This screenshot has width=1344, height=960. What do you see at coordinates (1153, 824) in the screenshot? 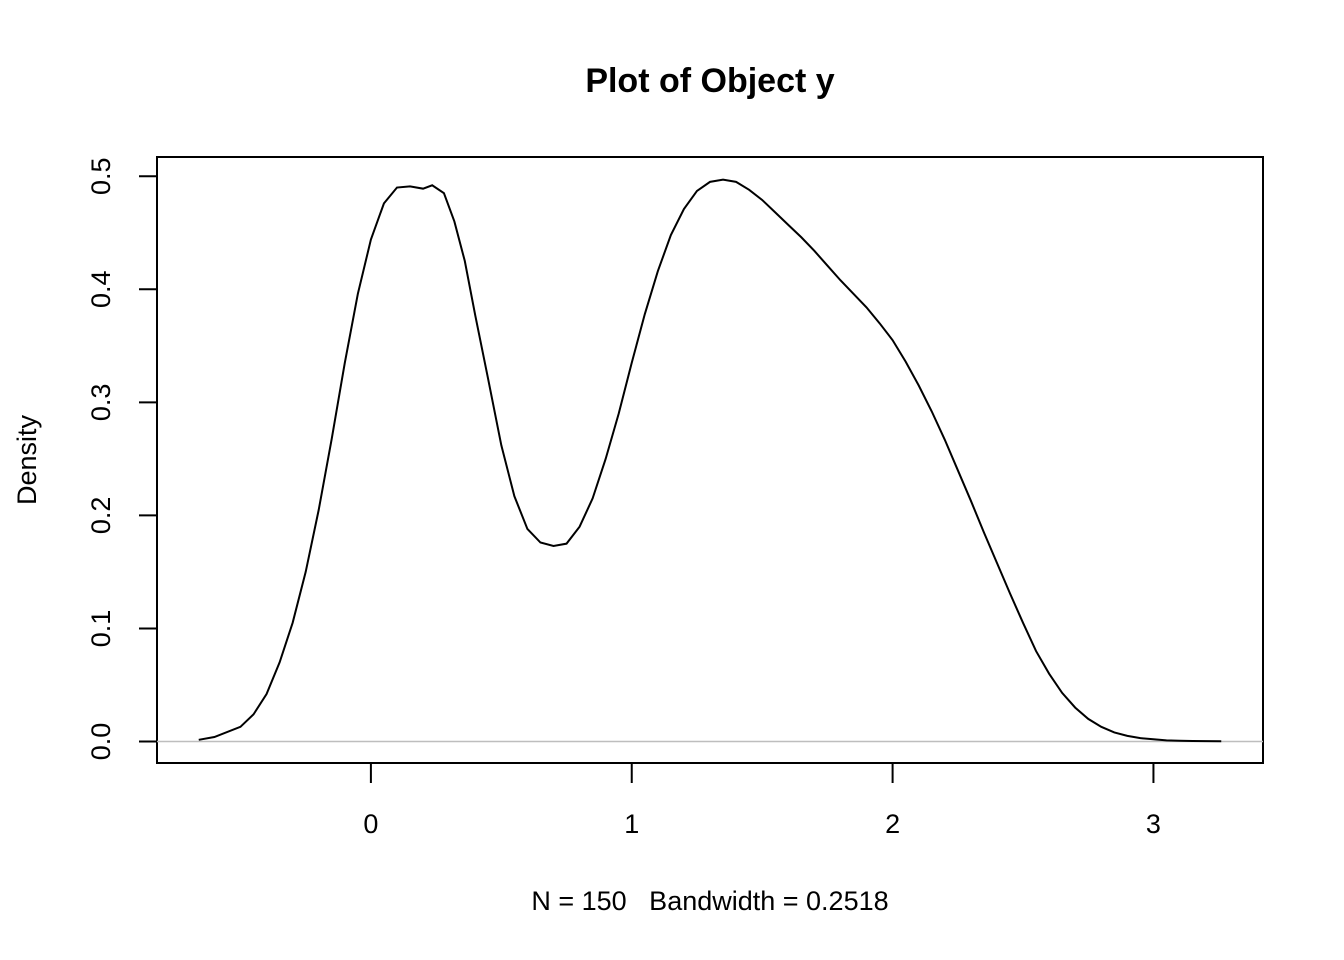
I see `x-tick-label: 3` at bounding box center [1153, 824].